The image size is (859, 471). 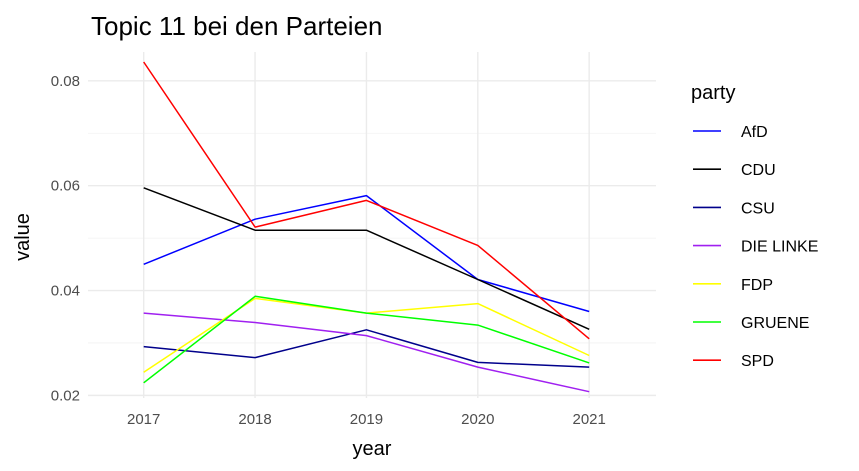 I want to click on series-line-afd, so click(x=366, y=253).